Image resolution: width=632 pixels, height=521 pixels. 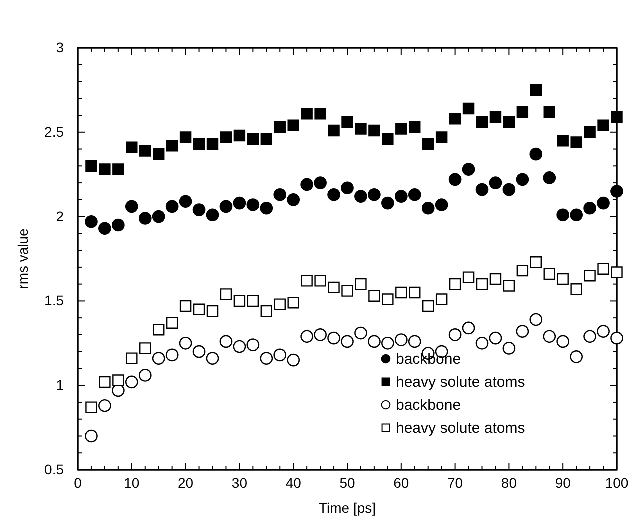 What do you see at coordinates (294, 482) in the screenshot?
I see `x-tick-label: 40` at bounding box center [294, 482].